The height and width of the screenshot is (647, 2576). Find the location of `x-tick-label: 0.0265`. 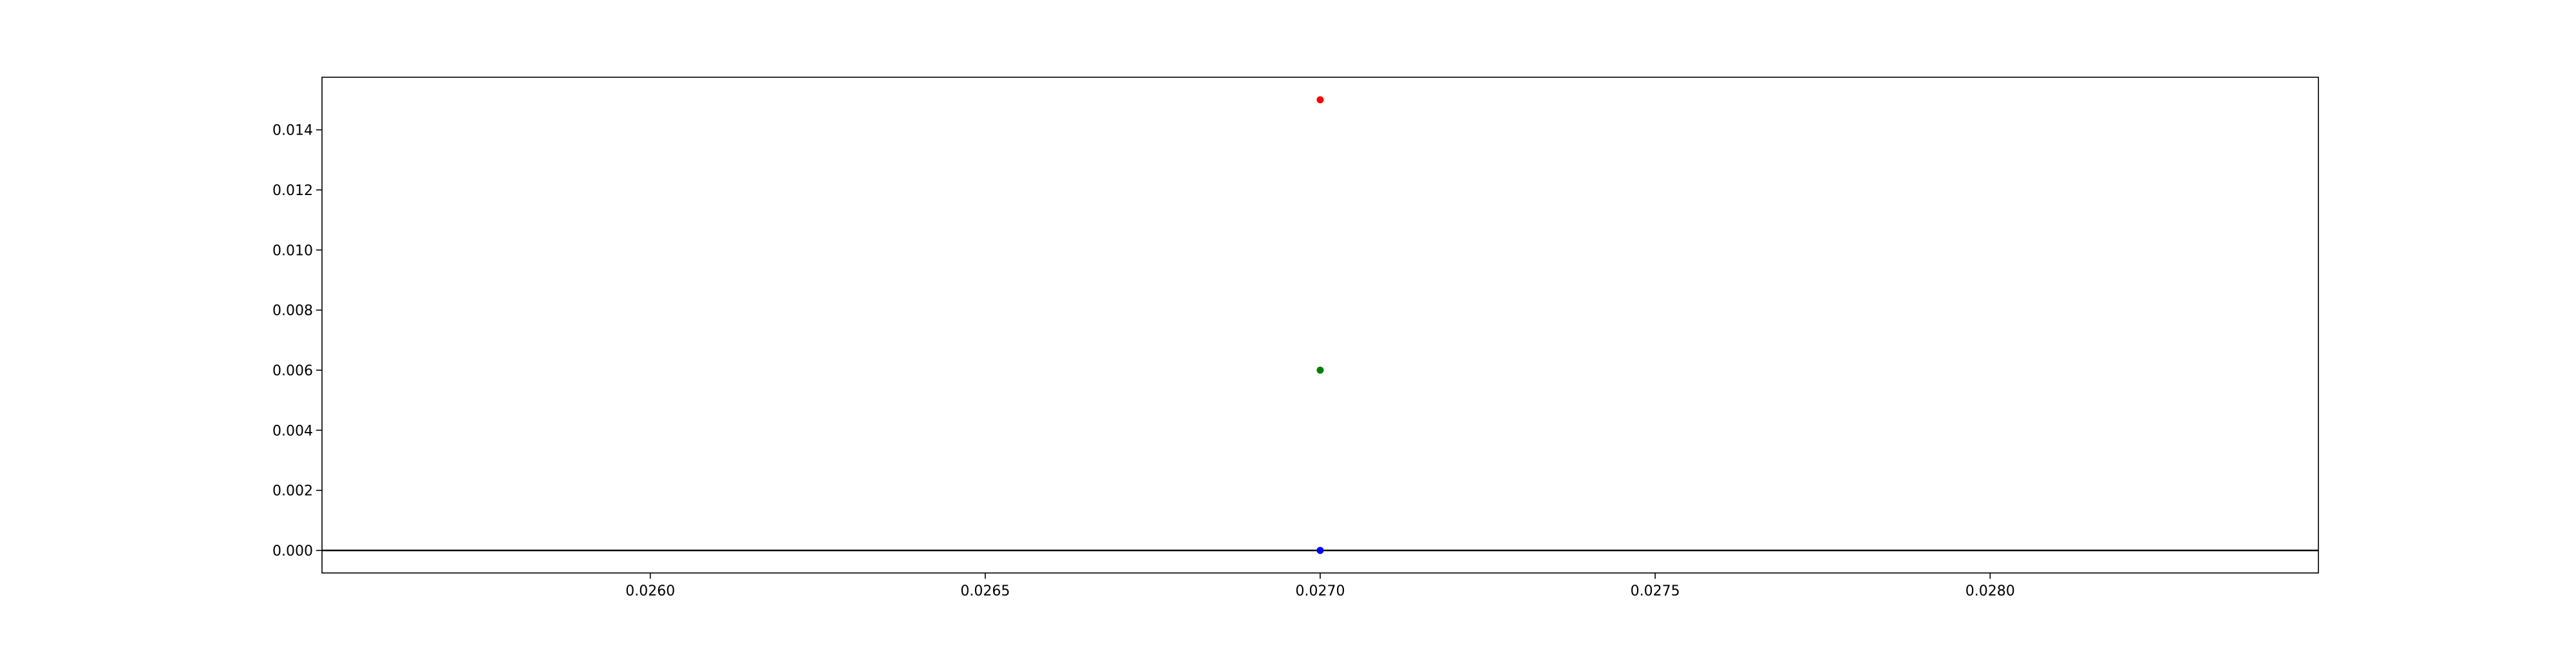

x-tick-label: 0.0265 is located at coordinates (985, 591).